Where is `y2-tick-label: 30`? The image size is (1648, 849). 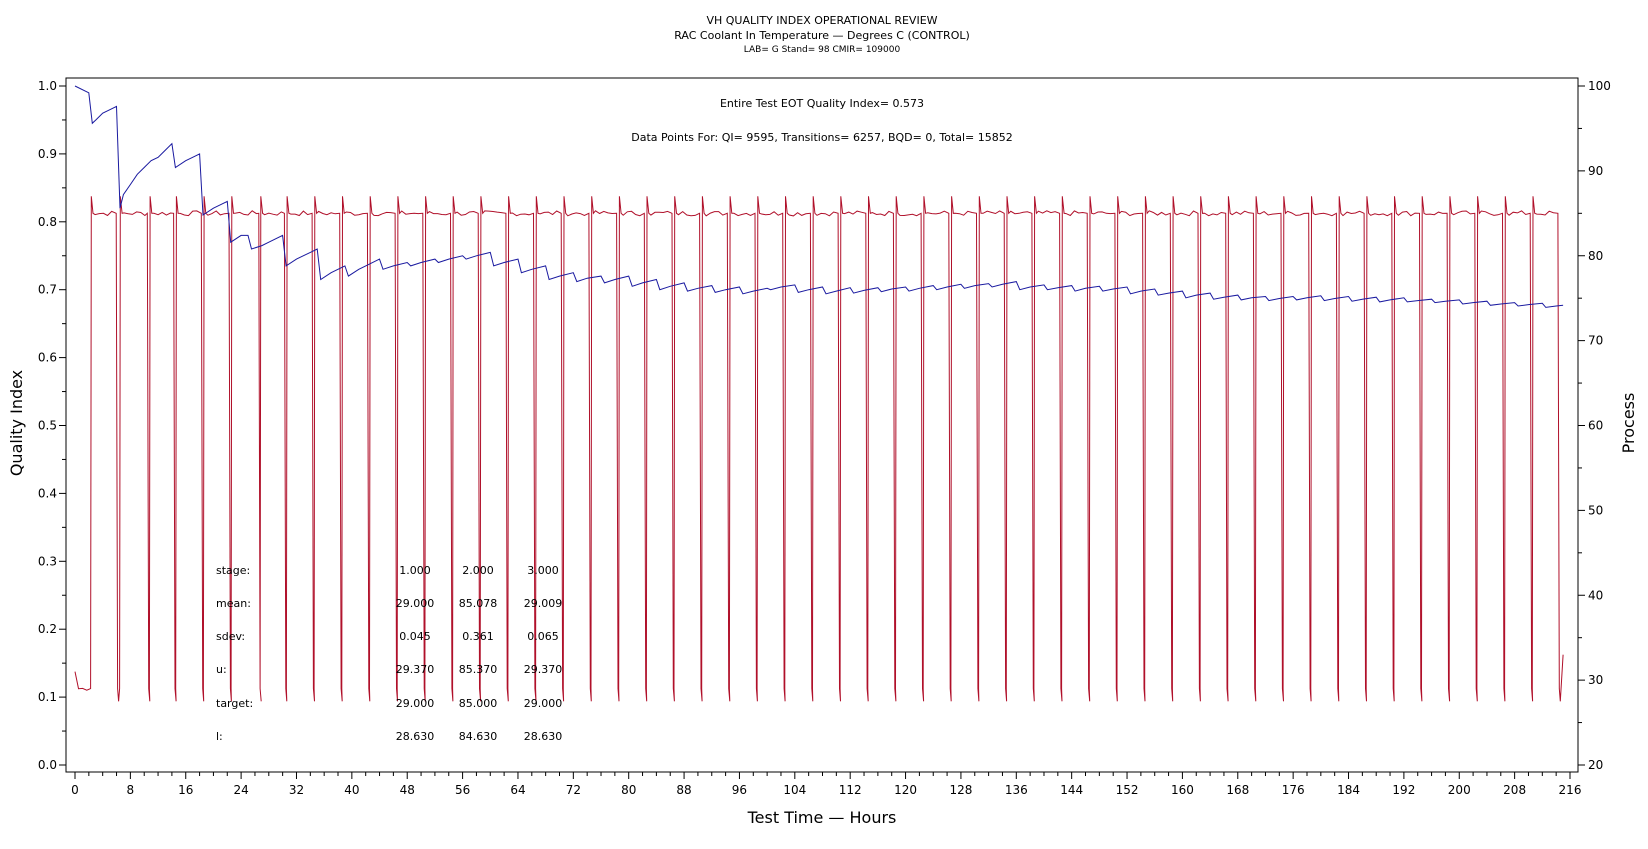
y2-tick-label: 30 is located at coordinates (1595, 680).